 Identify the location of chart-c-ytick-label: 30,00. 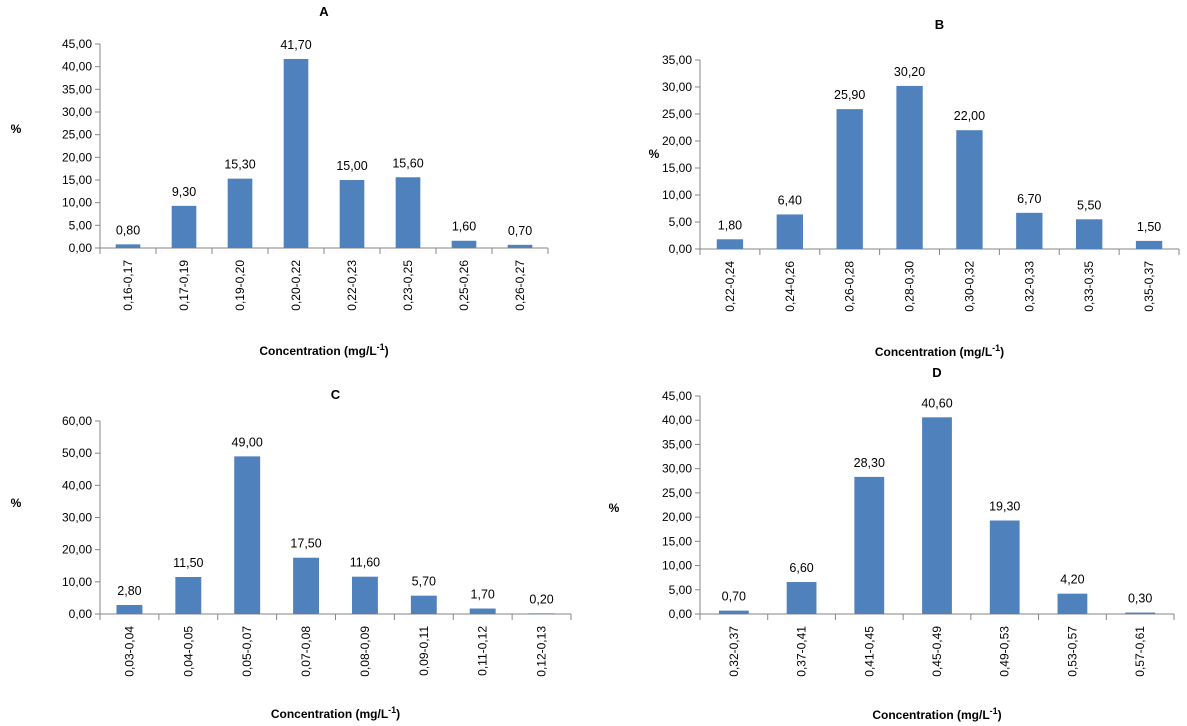
(77, 518).